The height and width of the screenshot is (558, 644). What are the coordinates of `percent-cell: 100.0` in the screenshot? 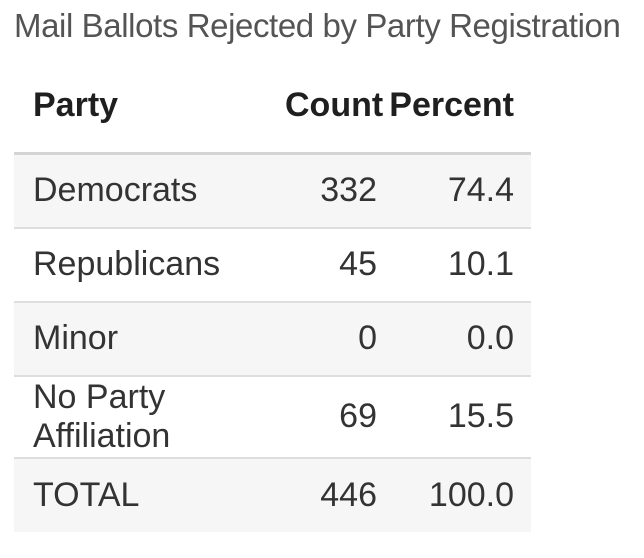 It's located at (471, 494).